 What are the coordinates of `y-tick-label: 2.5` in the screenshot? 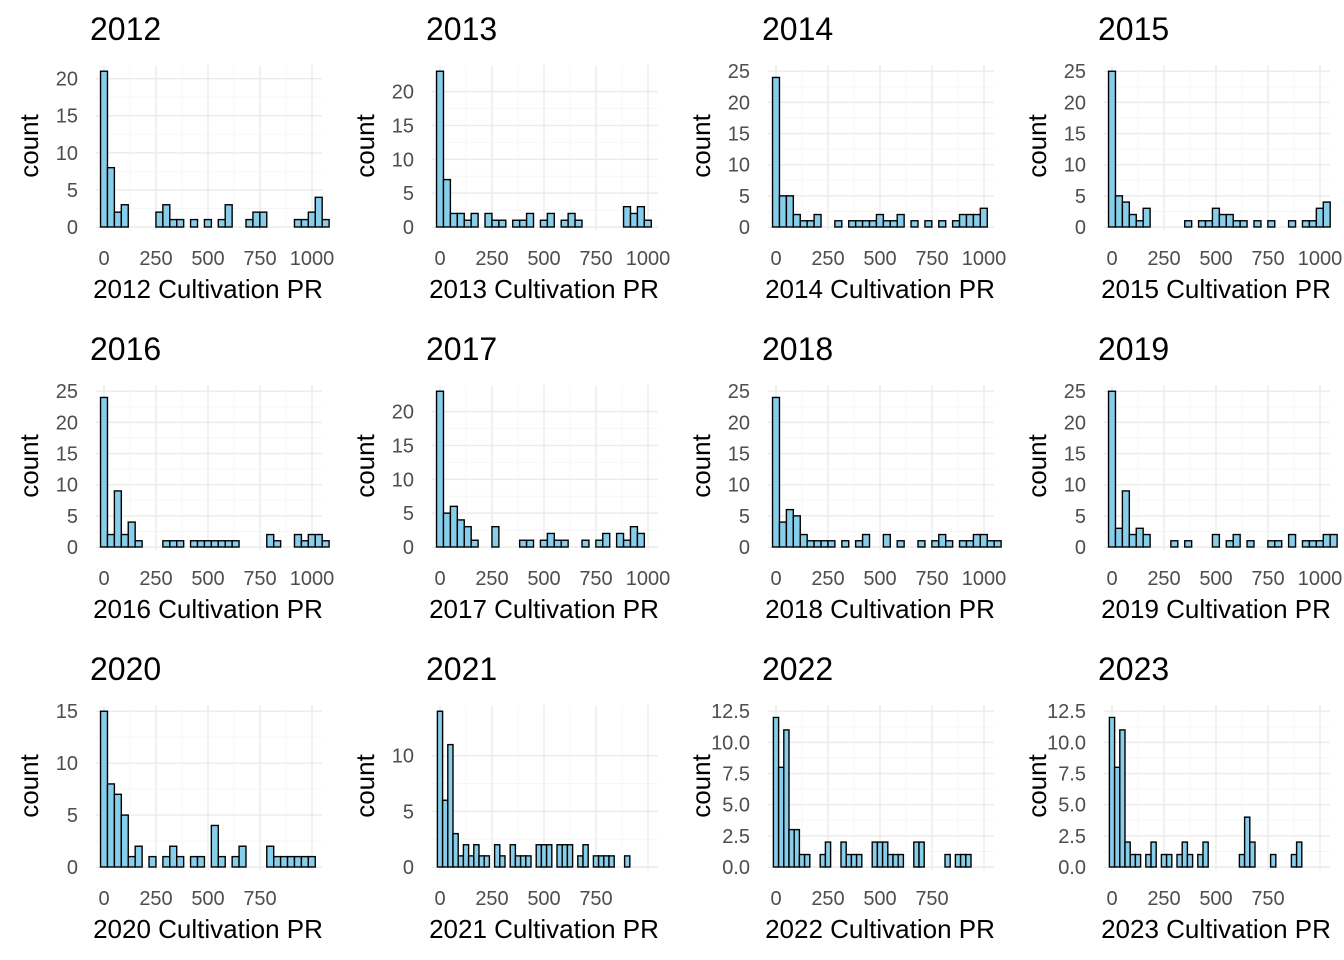 It's located at (736, 837).